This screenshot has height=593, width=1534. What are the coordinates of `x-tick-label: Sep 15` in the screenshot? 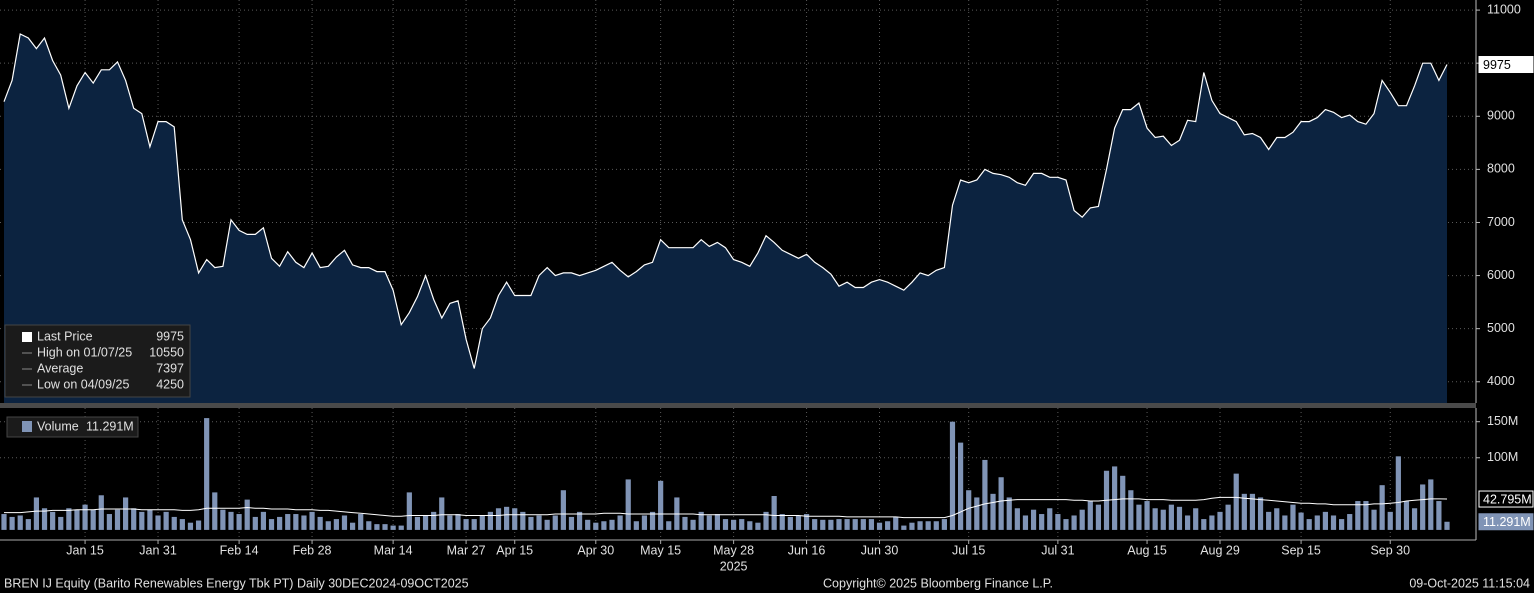 It's located at (1301, 550).